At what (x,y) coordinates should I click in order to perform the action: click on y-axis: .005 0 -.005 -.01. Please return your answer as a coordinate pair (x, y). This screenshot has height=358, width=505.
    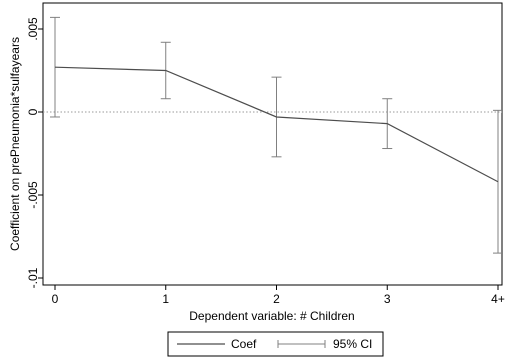
    Looking at the image, I should click on (34, 152).